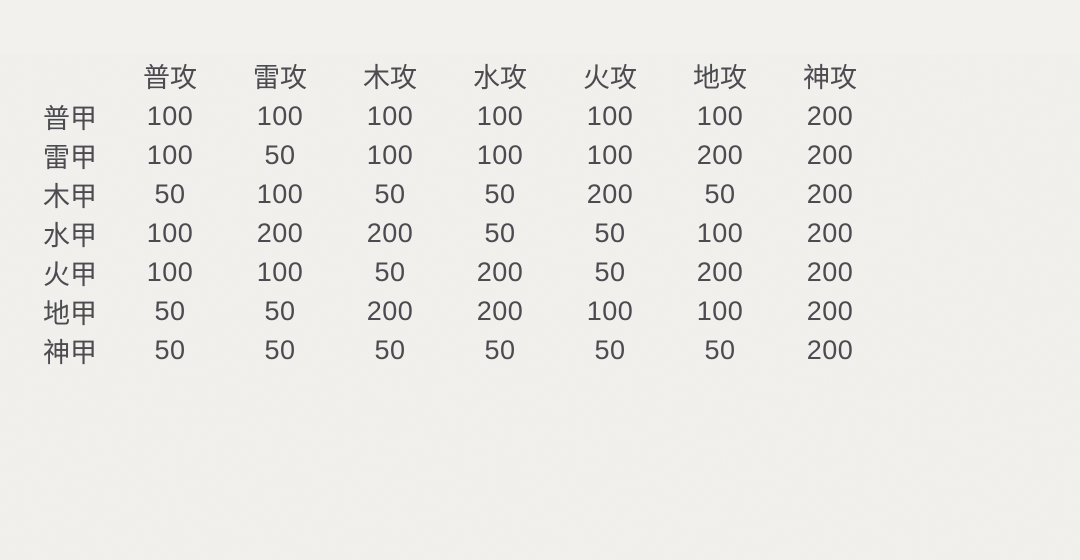 This screenshot has width=1080, height=560. Describe the element at coordinates (70, 197) in the screenshot. I see `row-header: 木甲` at that location.